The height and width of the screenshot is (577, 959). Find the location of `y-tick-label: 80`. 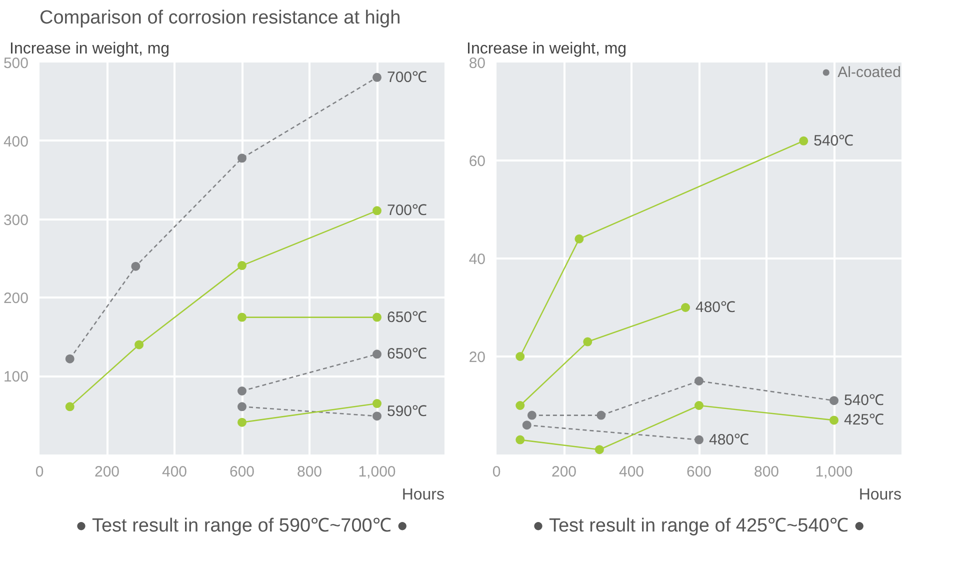

y-tick-label: 80 is located at coordinates (477, 63).